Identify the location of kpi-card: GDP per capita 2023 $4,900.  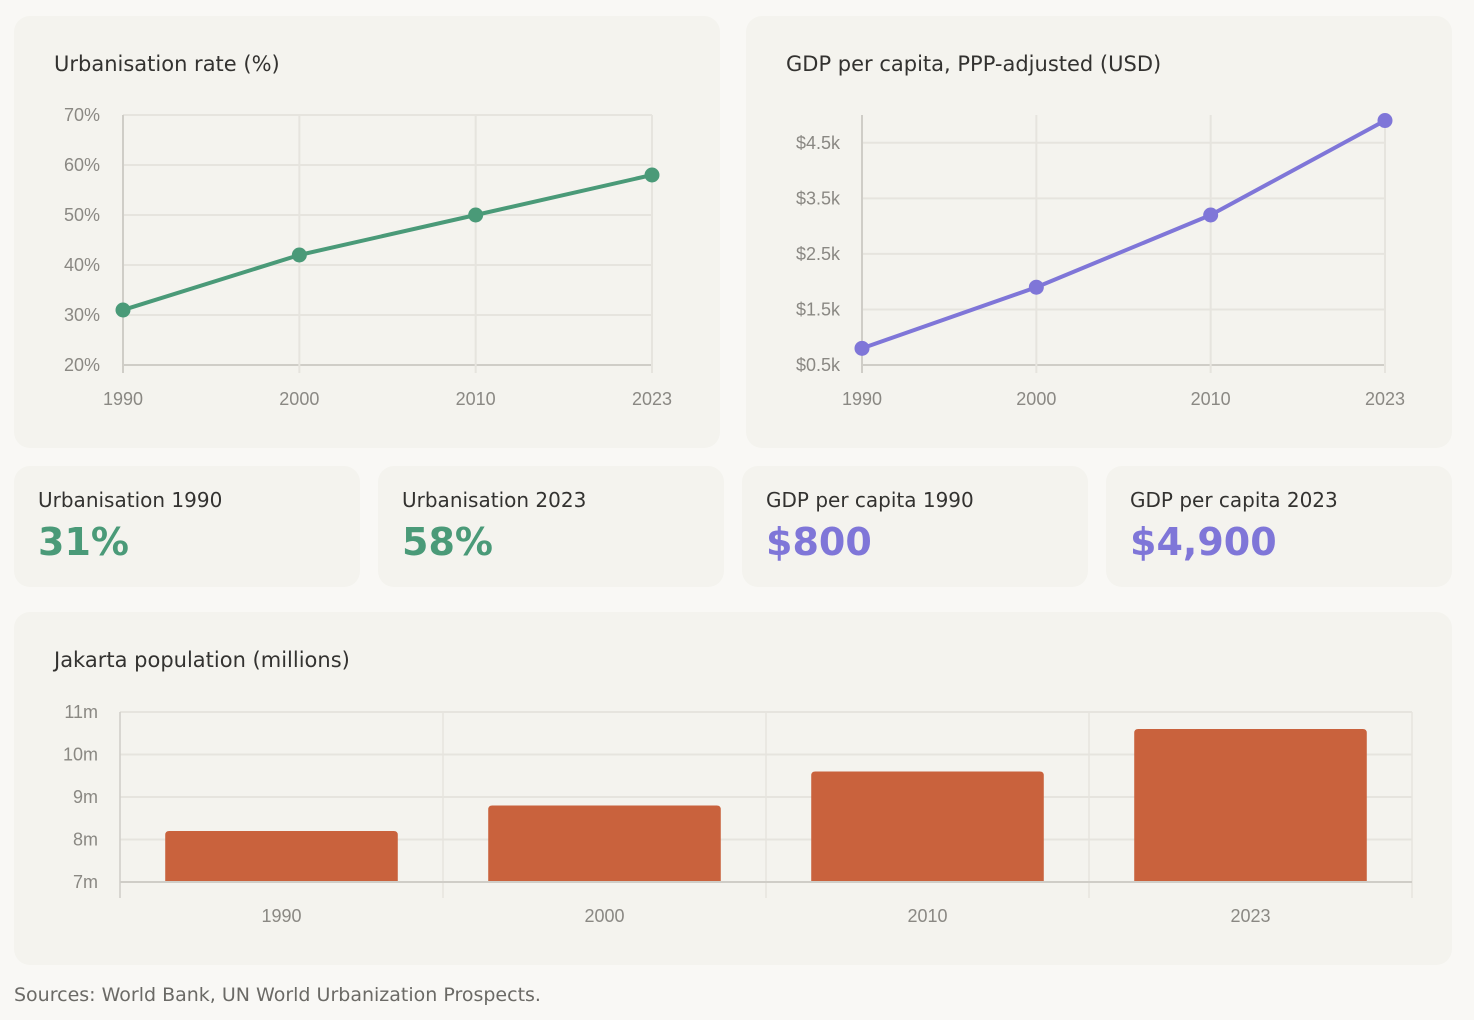
(1279, 526).